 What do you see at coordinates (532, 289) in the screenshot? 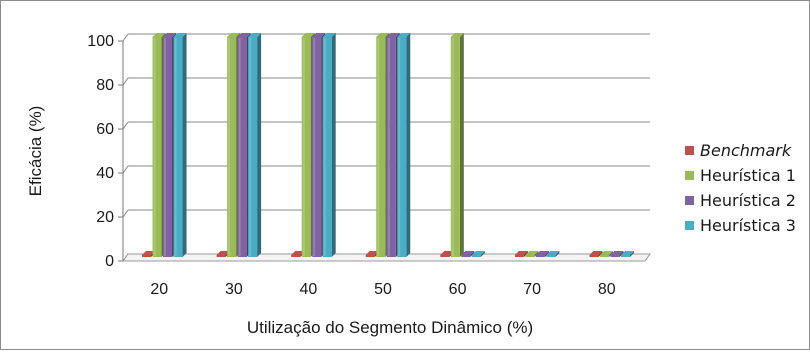
I see `x-tick-label: 70` at bounding box center [532, 289].